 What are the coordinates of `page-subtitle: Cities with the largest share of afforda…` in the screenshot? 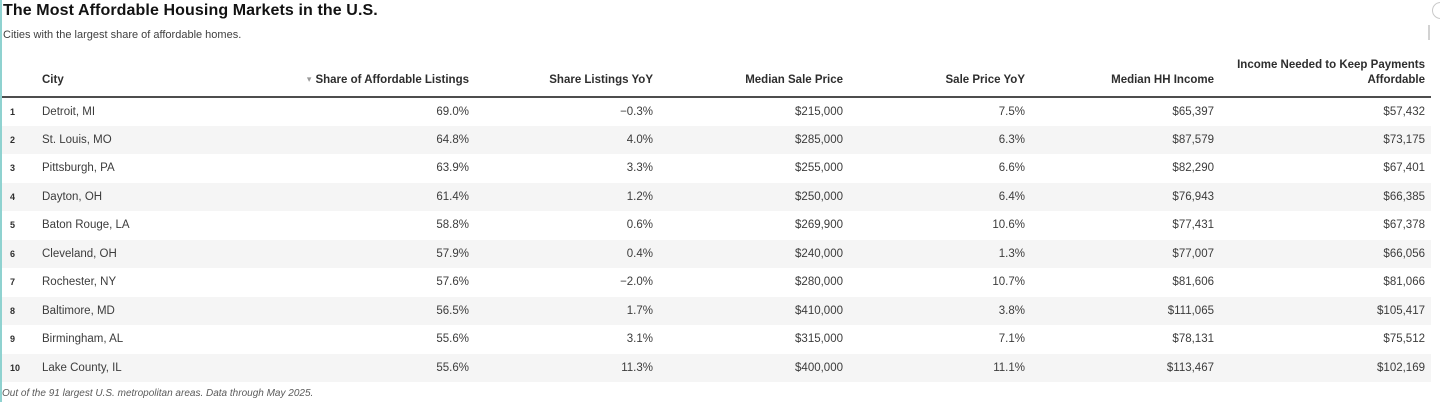 It's located at (122, 35).